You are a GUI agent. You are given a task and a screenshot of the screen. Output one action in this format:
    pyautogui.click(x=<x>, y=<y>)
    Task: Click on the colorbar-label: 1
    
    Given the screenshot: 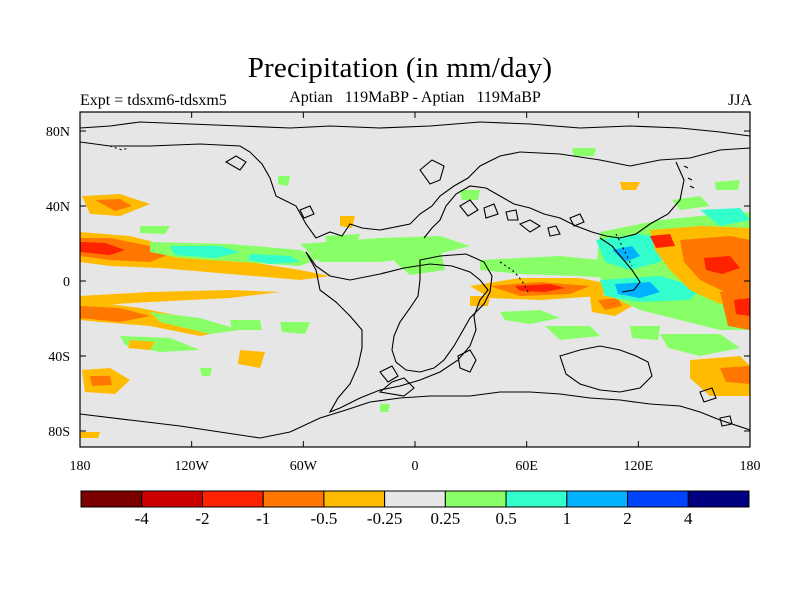 What is the action you would take?
    pyautogui.click(x=567, y=518)
    